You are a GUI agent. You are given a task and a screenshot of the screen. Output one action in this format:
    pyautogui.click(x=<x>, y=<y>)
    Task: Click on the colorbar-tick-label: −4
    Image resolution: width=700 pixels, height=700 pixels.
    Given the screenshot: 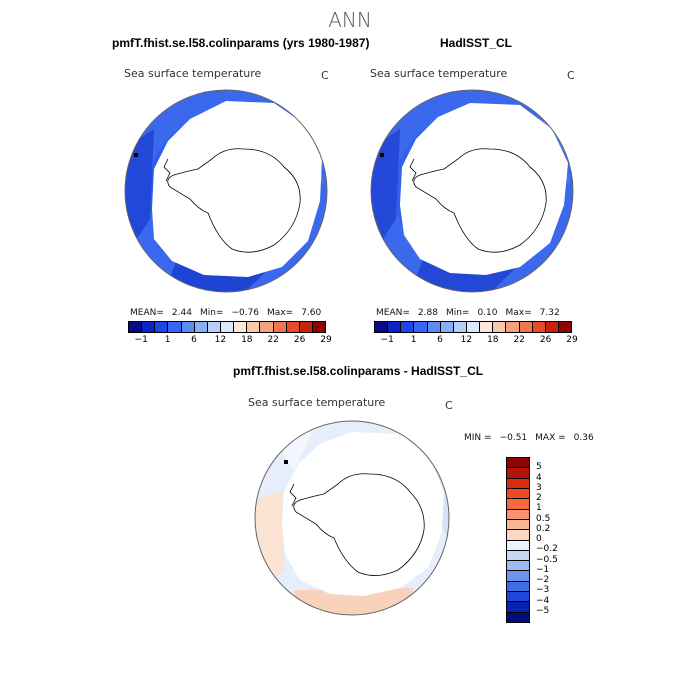 What is the action you would take?
    pyautogui.click(x=543, y=600)
    